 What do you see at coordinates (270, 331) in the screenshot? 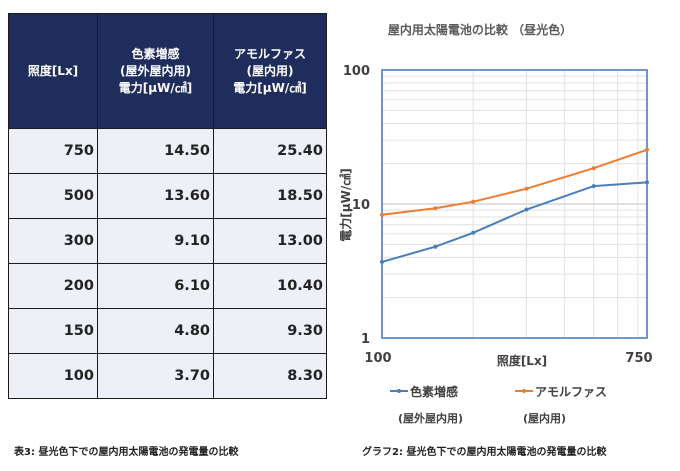
I see `table-cell: 9.30` at bounding box center [270, 331].